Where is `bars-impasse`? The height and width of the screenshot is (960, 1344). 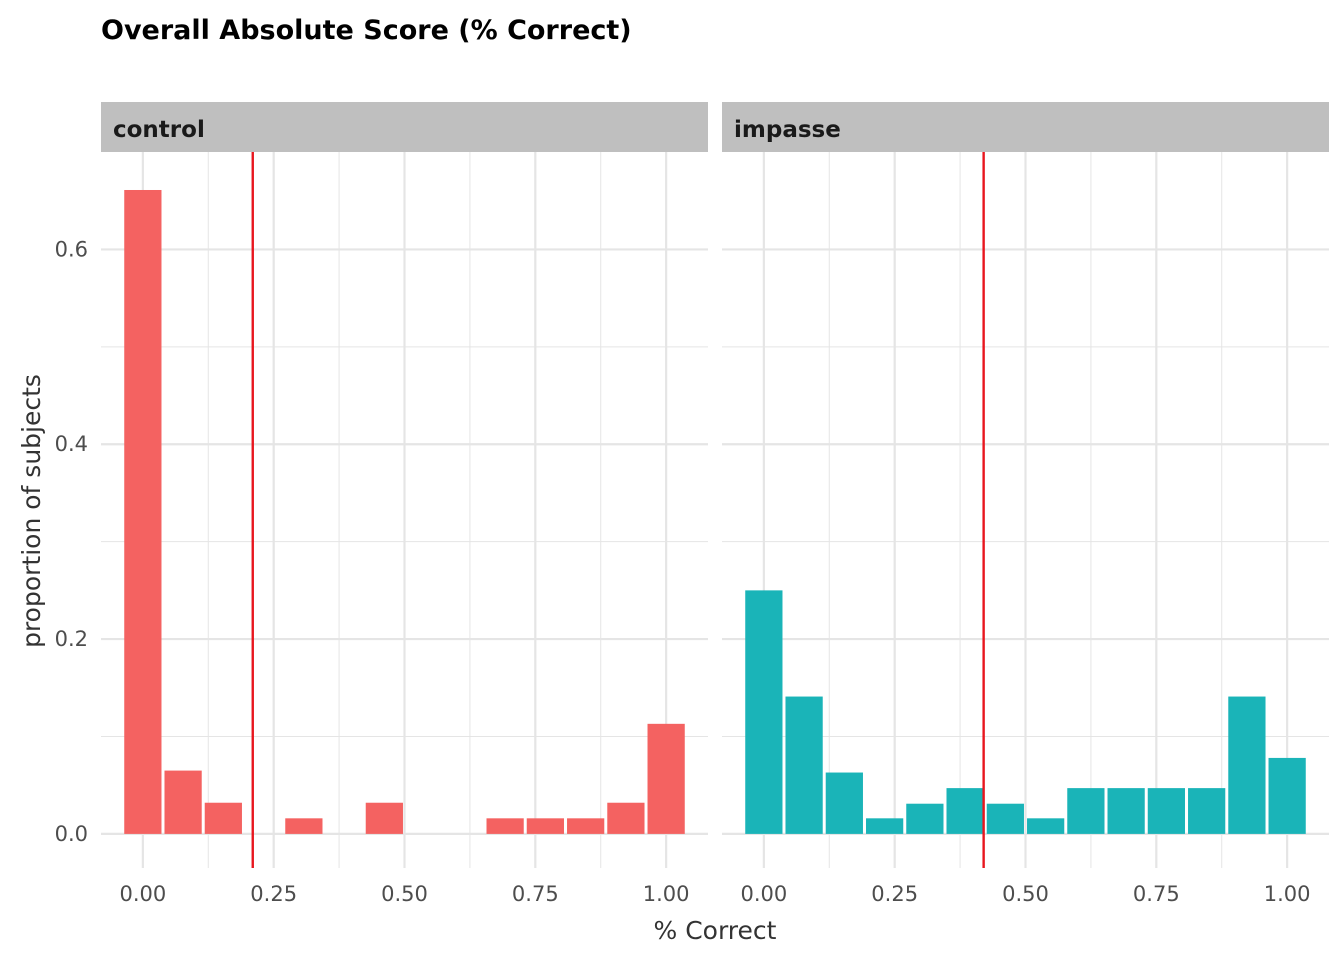
bars-impasse is located at coordinates (1025, 712).